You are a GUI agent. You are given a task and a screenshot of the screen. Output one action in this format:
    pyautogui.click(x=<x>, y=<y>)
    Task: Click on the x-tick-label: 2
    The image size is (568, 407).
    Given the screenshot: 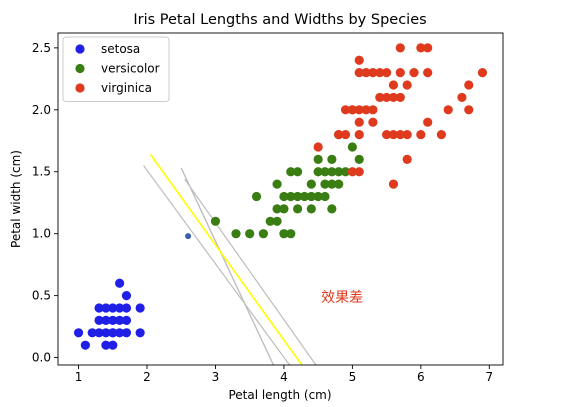 What is the action you would take?
    pyautogui.click(x=147, y=377)
    